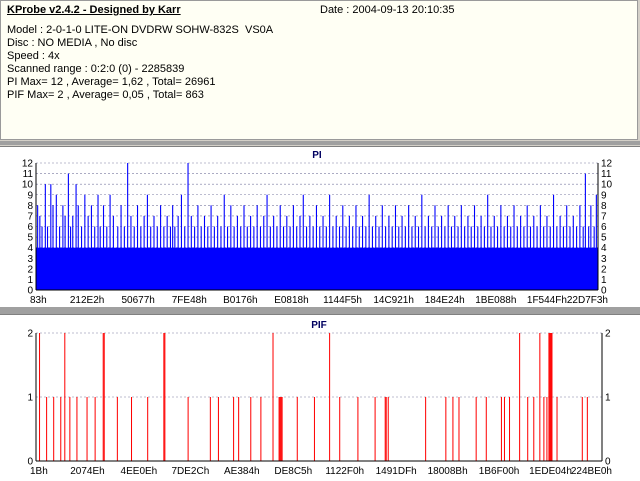 Image resolution: width=640 pixels, height=481 pixels. What do you see at coordinates (607, 185) in the screenshot?
I see `y-tick-label-right: 10` at bounding box center [607, 185].